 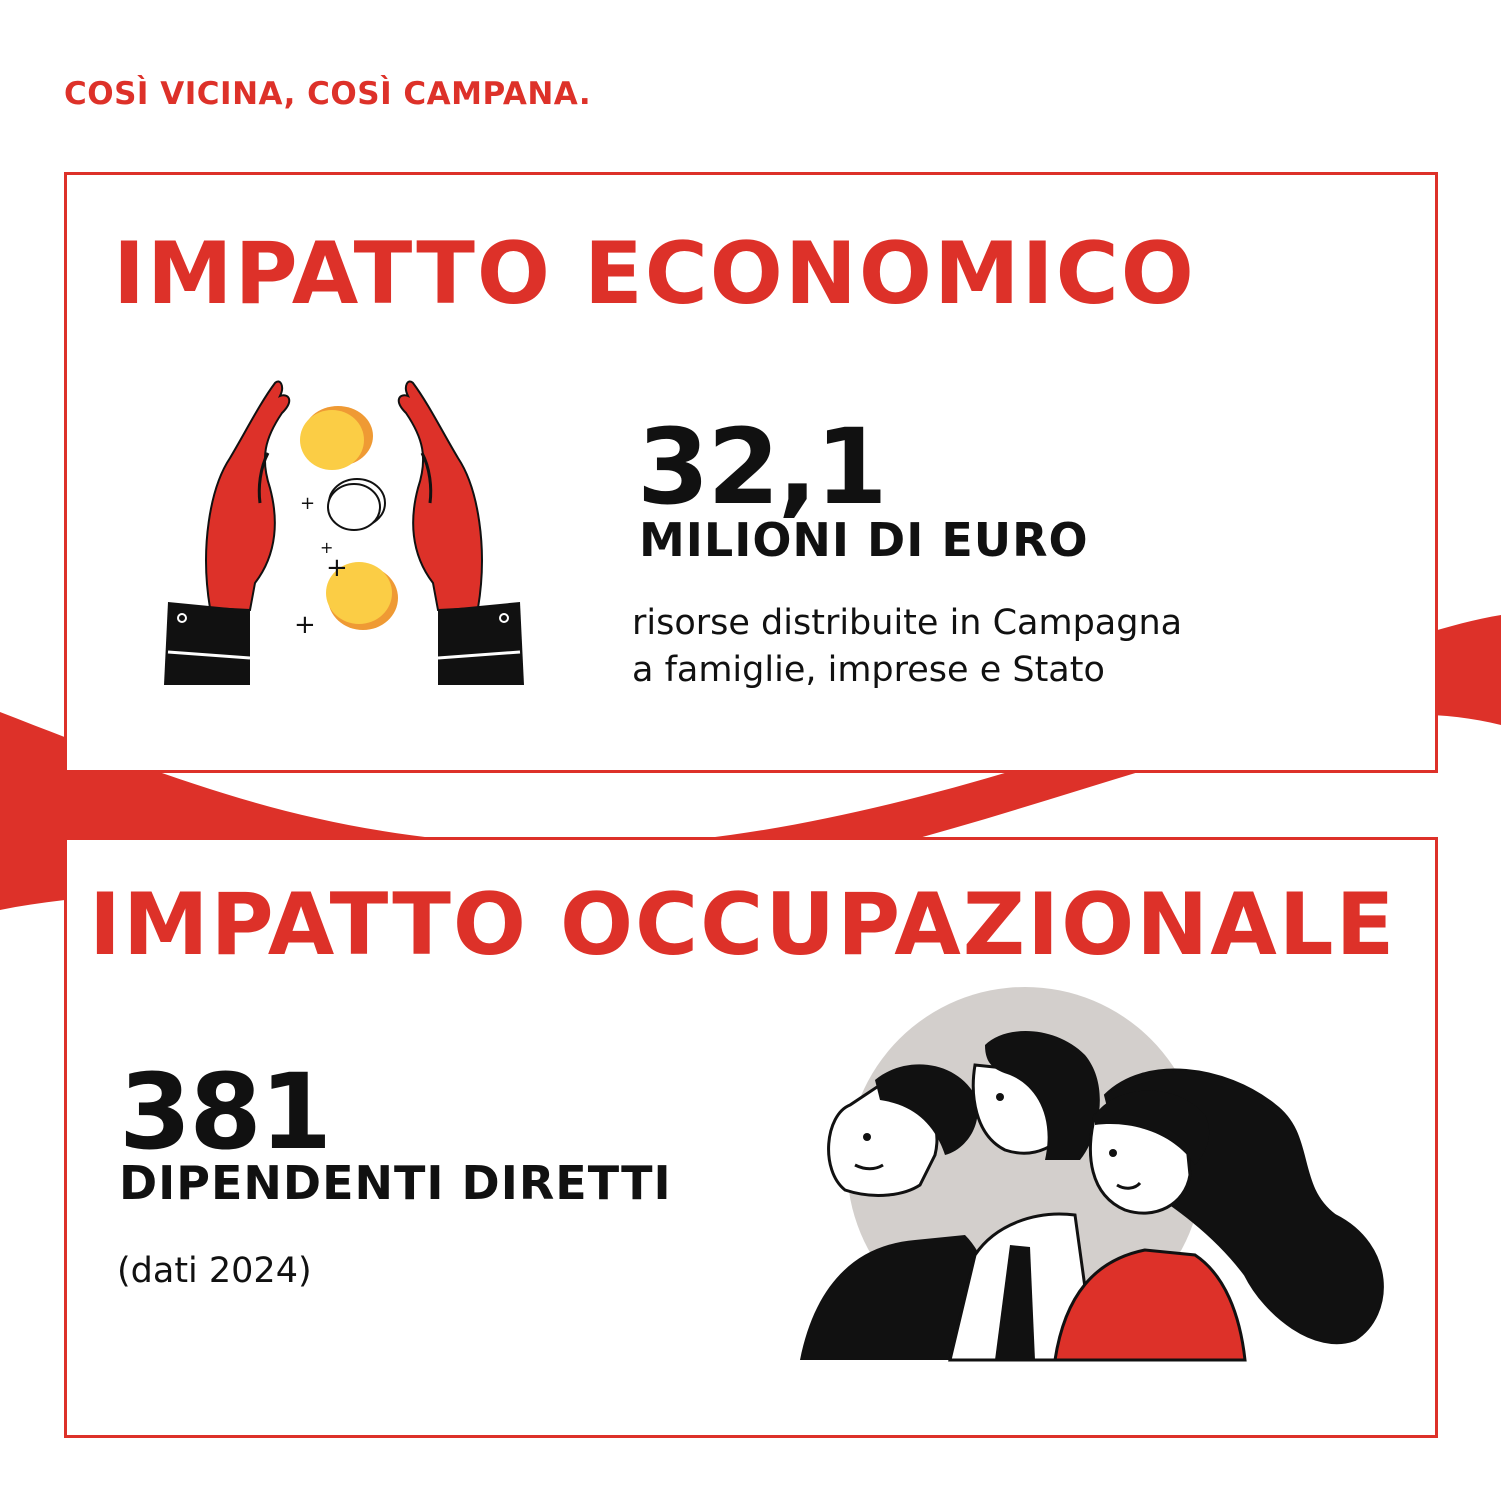 What do you see at coordinates (907, 623) in the screenshot?
I see `economic-description-line-1: risorse distribuite in Campagna` at bounding box center [907, 623].